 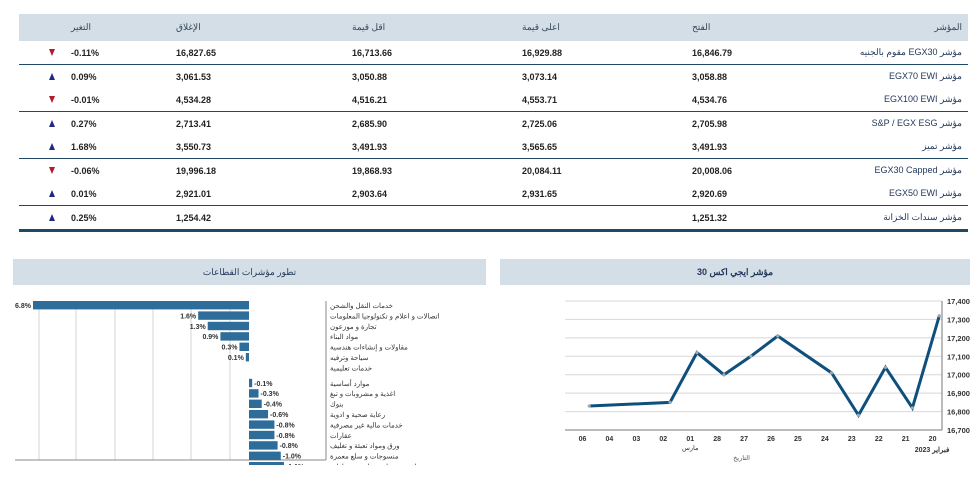 I want to click on low-value: 2,685.90, so click(x=370, y=123).